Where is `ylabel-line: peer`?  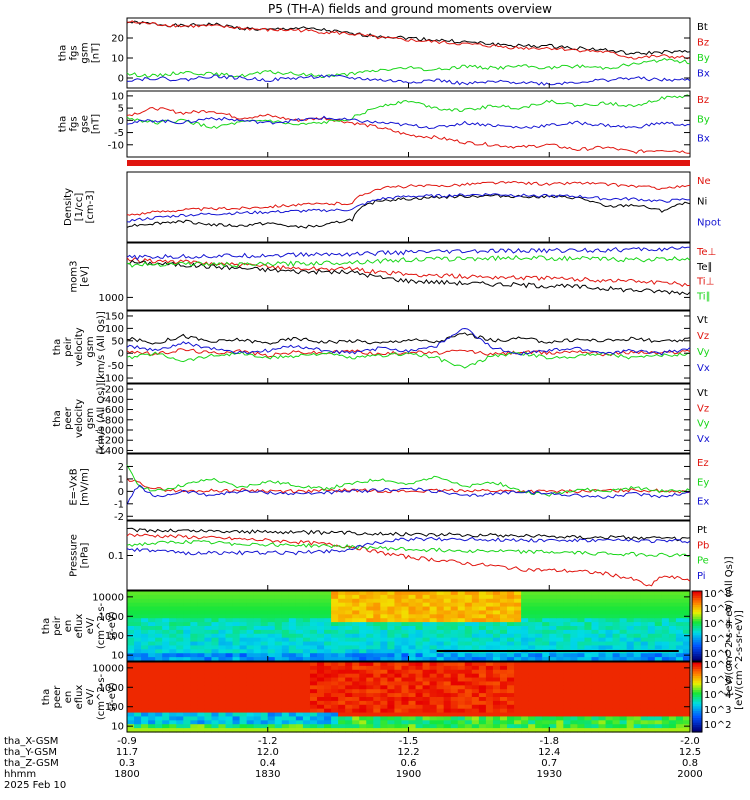
ylabel-line: peer is located at coordinates (57, 697).